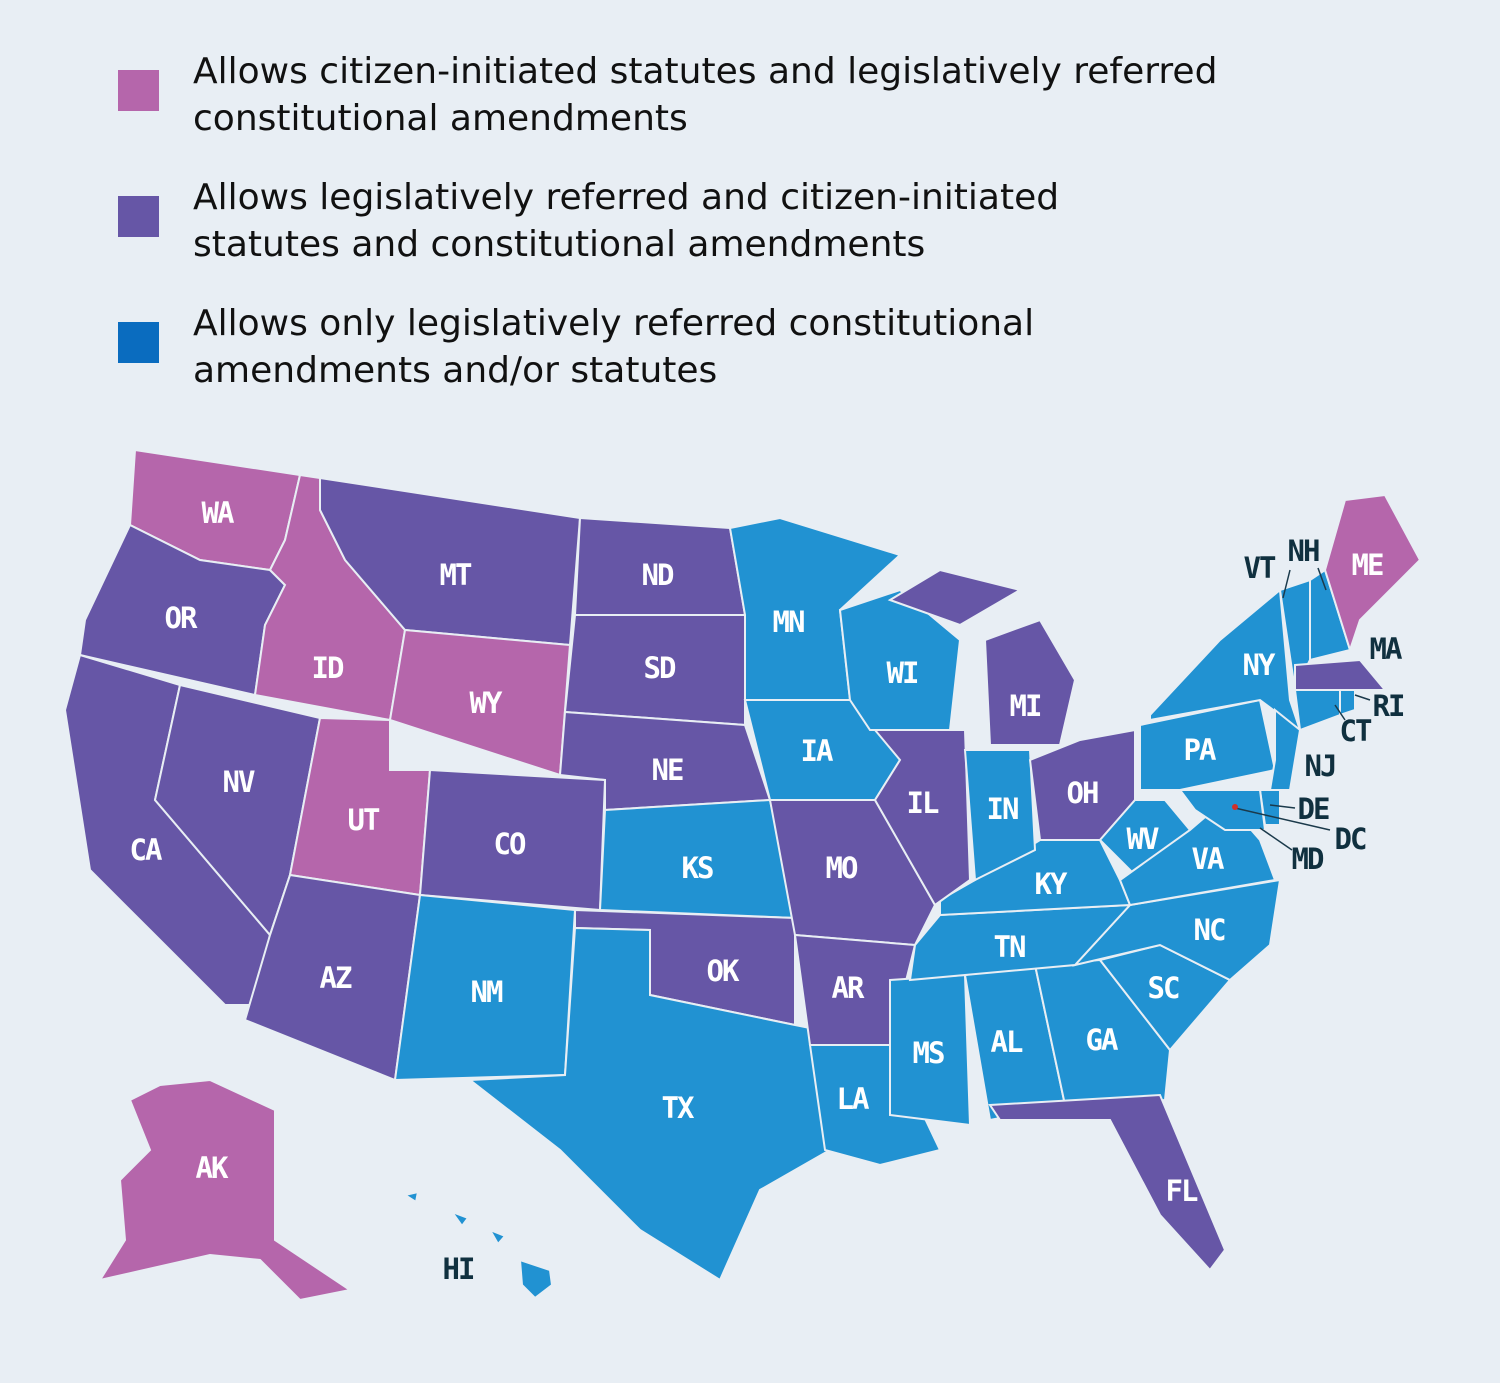 Image resolution: width=1500 pixels, height=1383 pixels. Describe the element at coordinates (487, 992) in the screenshot. I see `state-label-nm: NM` at that location.